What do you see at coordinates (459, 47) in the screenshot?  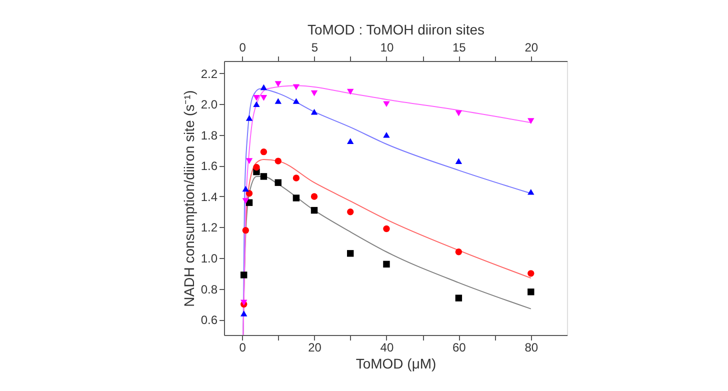 I see `x2-tick-label: 15` at bounding box center [459, 47].